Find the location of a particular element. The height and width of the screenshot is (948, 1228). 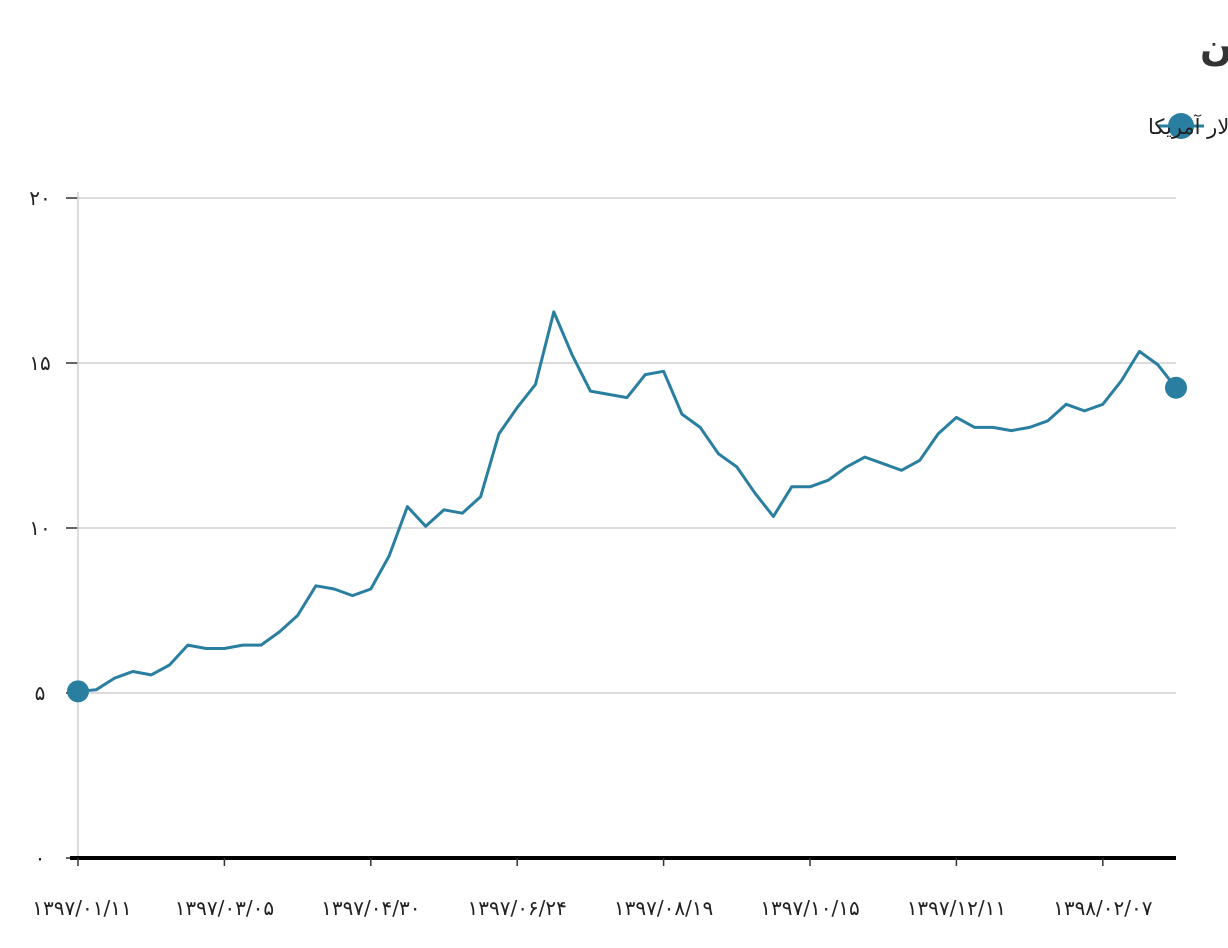

legend-label: یک دلار آمریکا is located at coordinates (1188, 126).